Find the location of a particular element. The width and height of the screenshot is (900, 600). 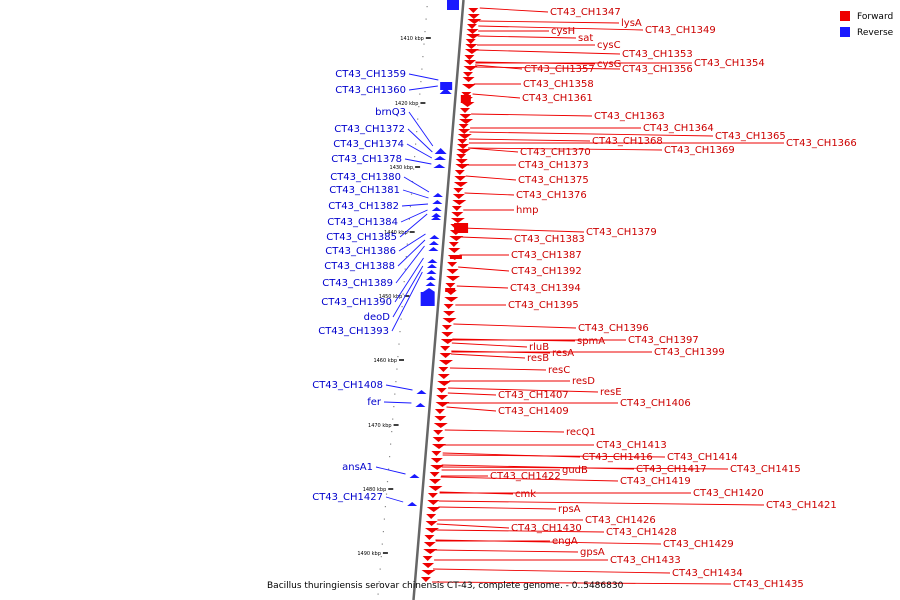

forward-gene-label: CT43_CH1413 is located at coordinates (631, 445).